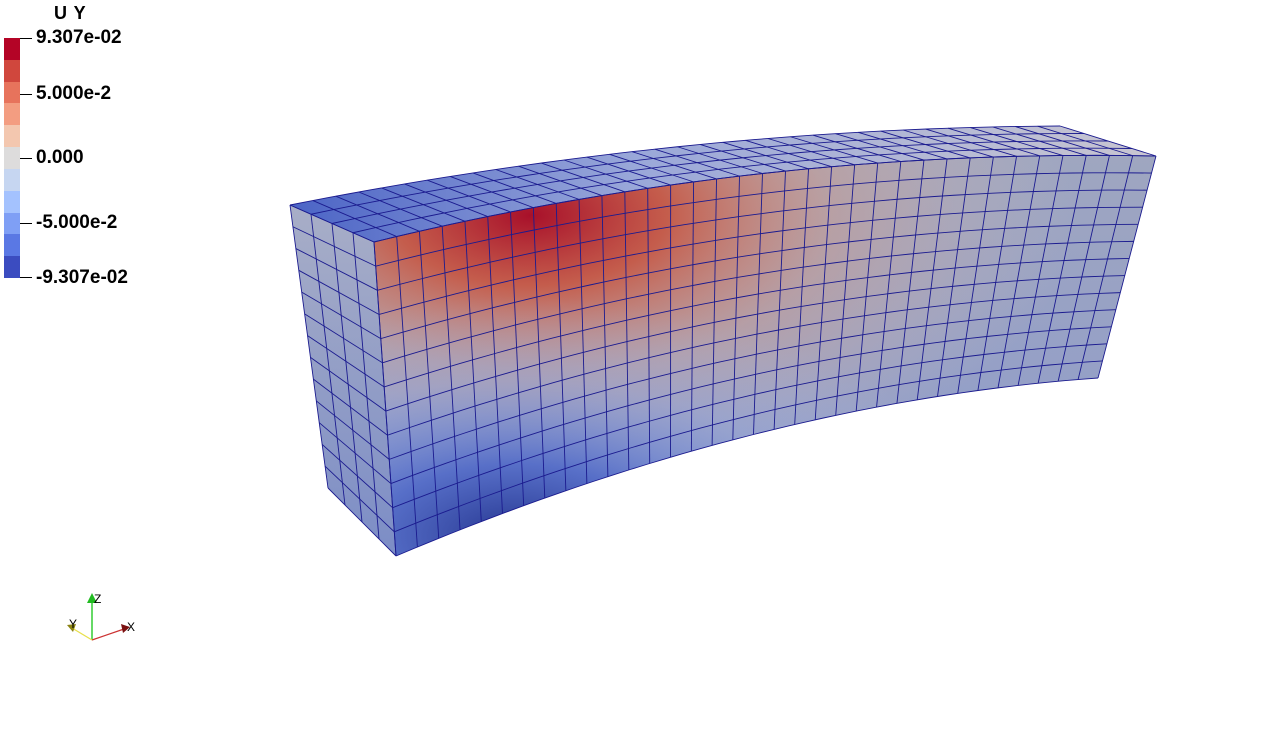  What do you see at coordinates (82, 277) in the screenshot?
I see `legend-label-min: -9.307e-02` at bounding box center [82, 277].